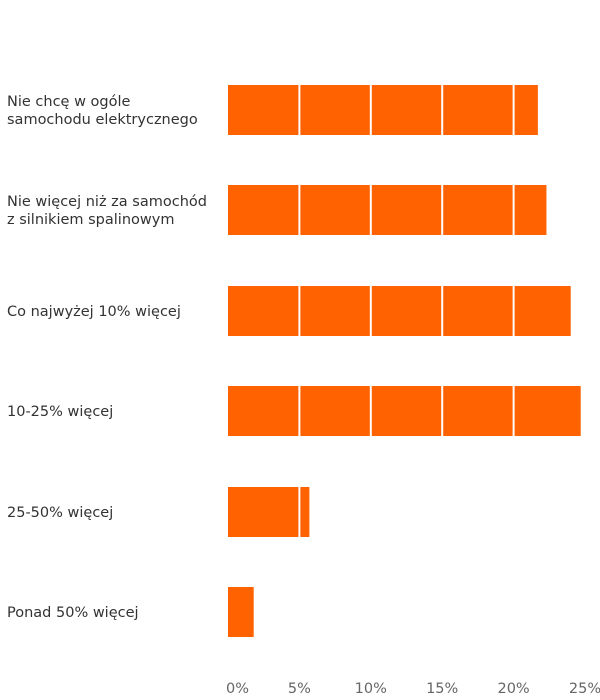  Describe the element at coordinates (73, 613) in the screenshot. I see `category-label: Ponad 50% więcej` at that location.